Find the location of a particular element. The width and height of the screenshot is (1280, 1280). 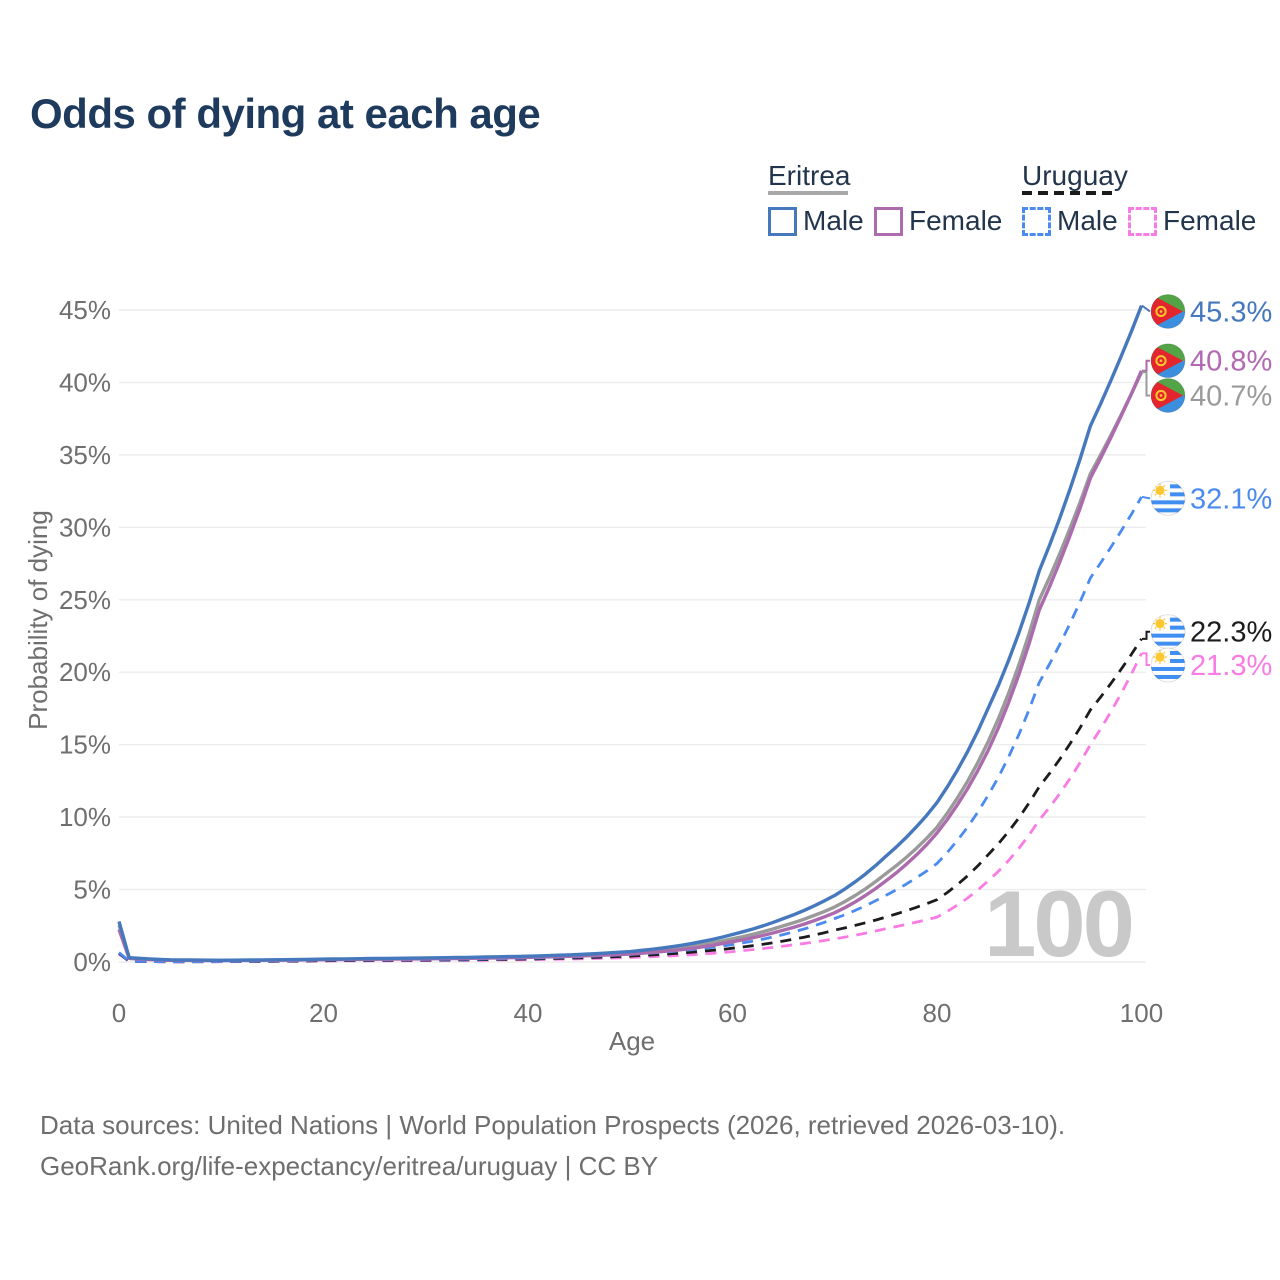

x-tick-80: 80 is located at coordinates (937, 1013).